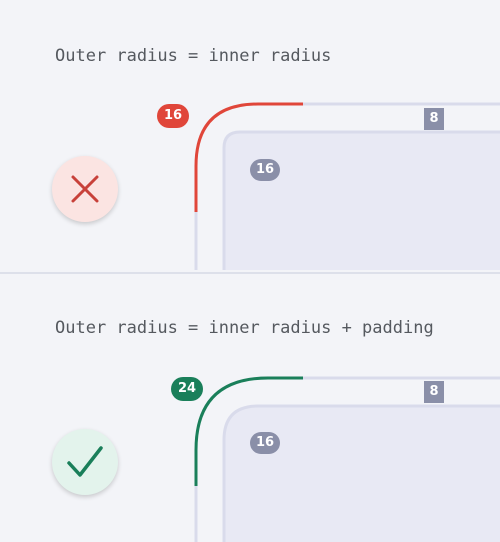 The image size is (500, 542). What do you see at coordinates (244, 328) in the screenshot?
I see `caption: Outer radius = inner radius + padding` at bounding box center [244, 328].